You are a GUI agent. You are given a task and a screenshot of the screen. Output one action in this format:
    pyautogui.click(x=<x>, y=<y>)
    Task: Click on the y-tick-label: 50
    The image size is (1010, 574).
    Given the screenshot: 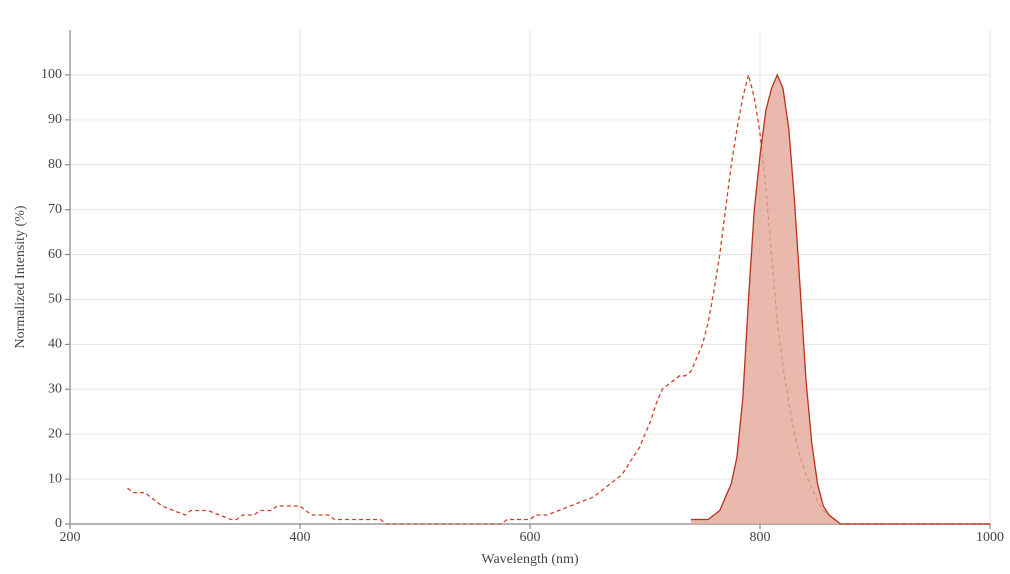 What is the action you would take?
    pyautogui.click(x=55, y=299)
    